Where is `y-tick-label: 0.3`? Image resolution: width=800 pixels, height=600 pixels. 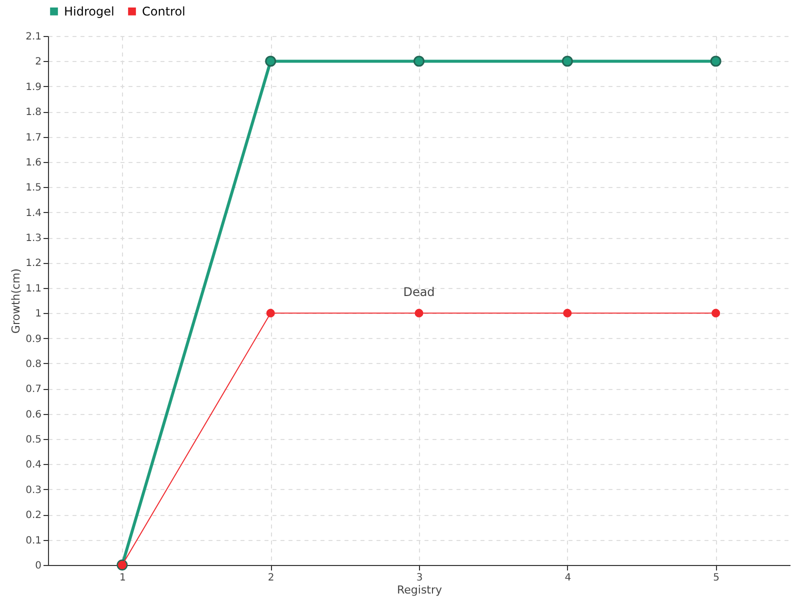
y-tick-label: 0.3 is located at coordinates (34, 490).